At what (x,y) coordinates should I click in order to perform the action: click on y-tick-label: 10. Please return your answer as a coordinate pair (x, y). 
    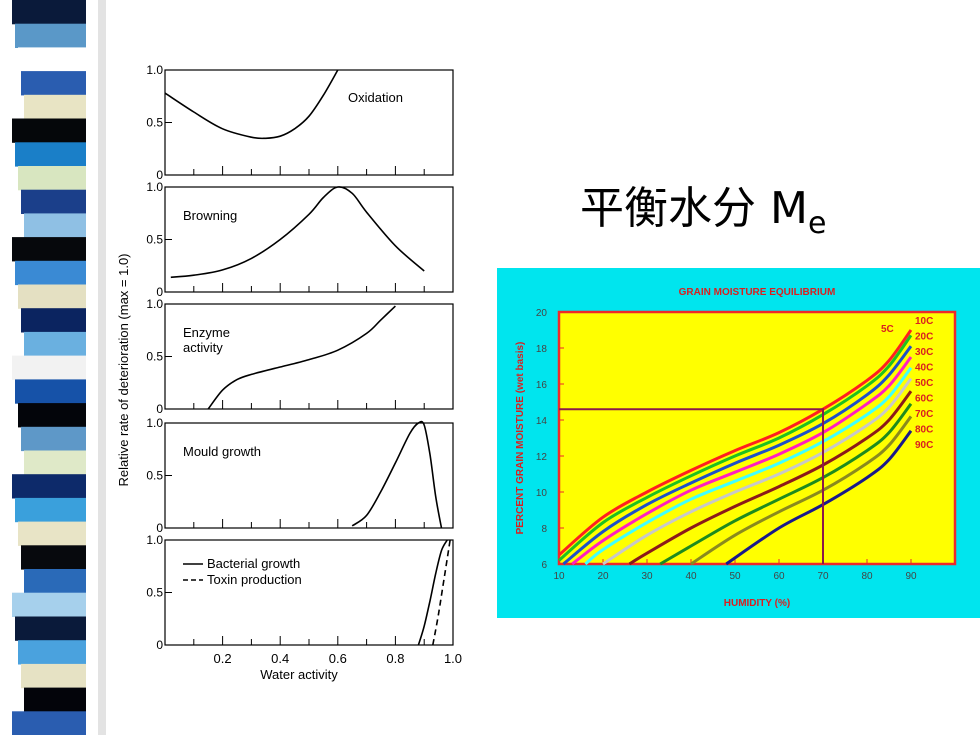
    Looking at the image, I should click on (542, 493).